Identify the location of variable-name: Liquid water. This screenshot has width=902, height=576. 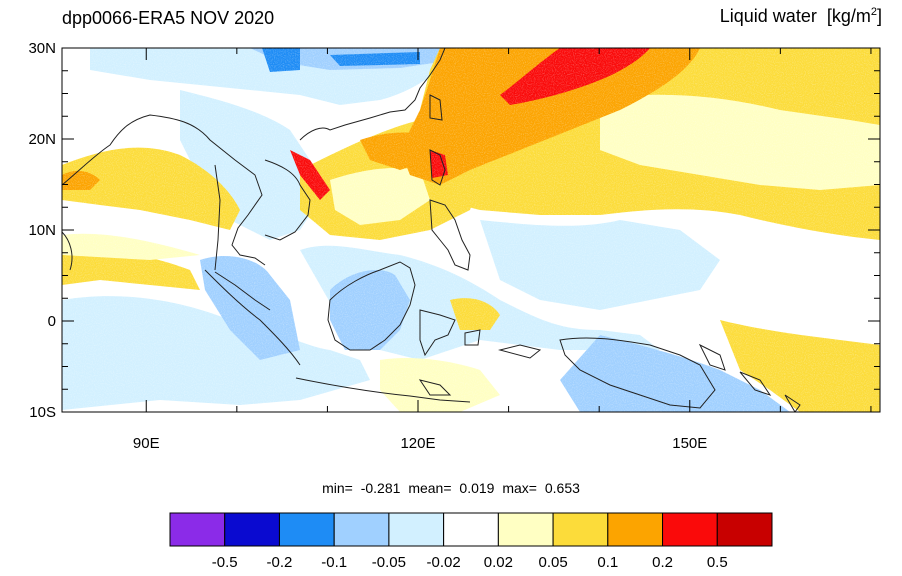
(768, 16).